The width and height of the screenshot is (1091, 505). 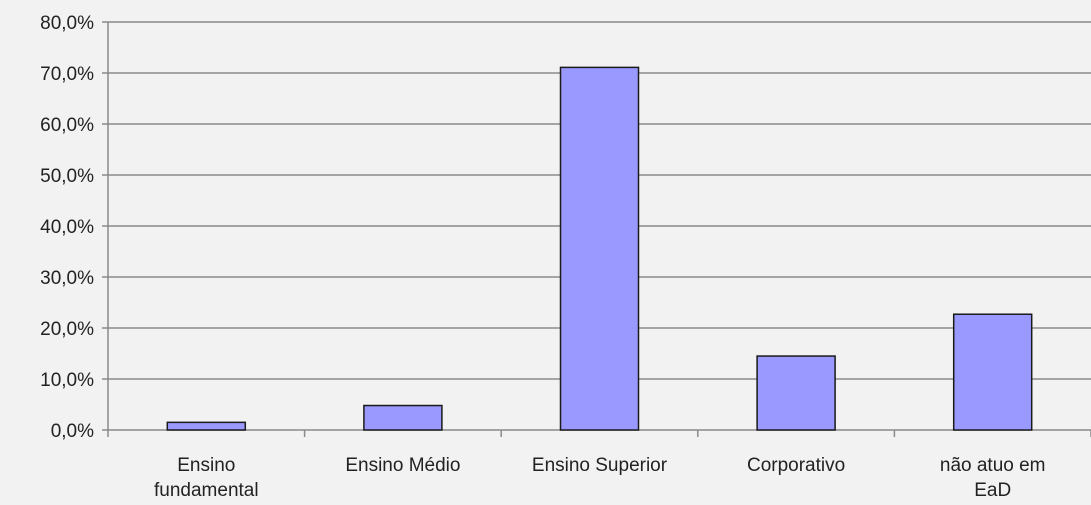 What do you see at coordinates (992, 490) in the screenshot?
I see `x-category-label: EaD` at bounding box center [992, 490].